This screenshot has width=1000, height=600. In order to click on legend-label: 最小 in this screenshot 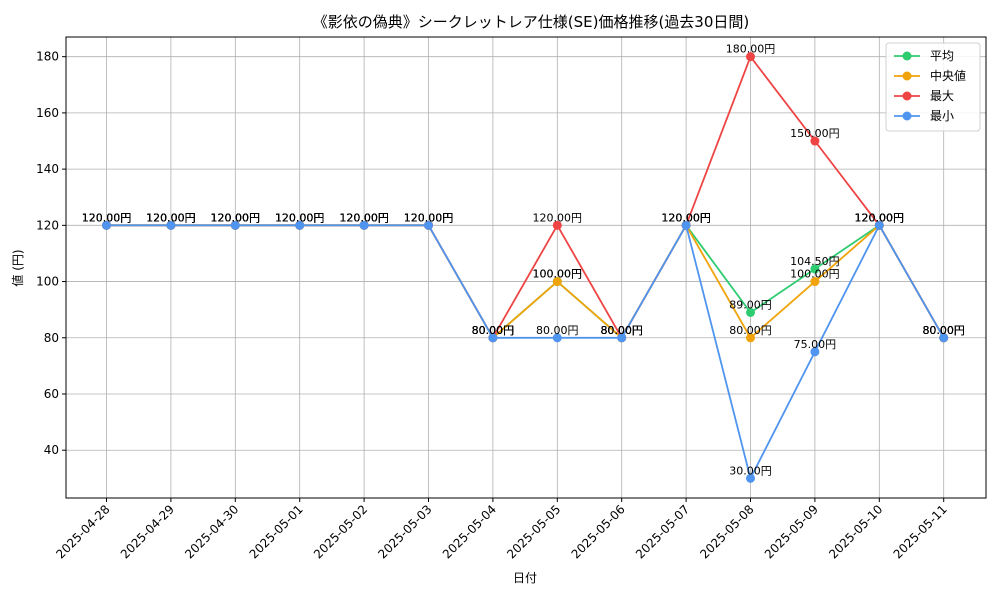, I will do `click(942, 116)`.